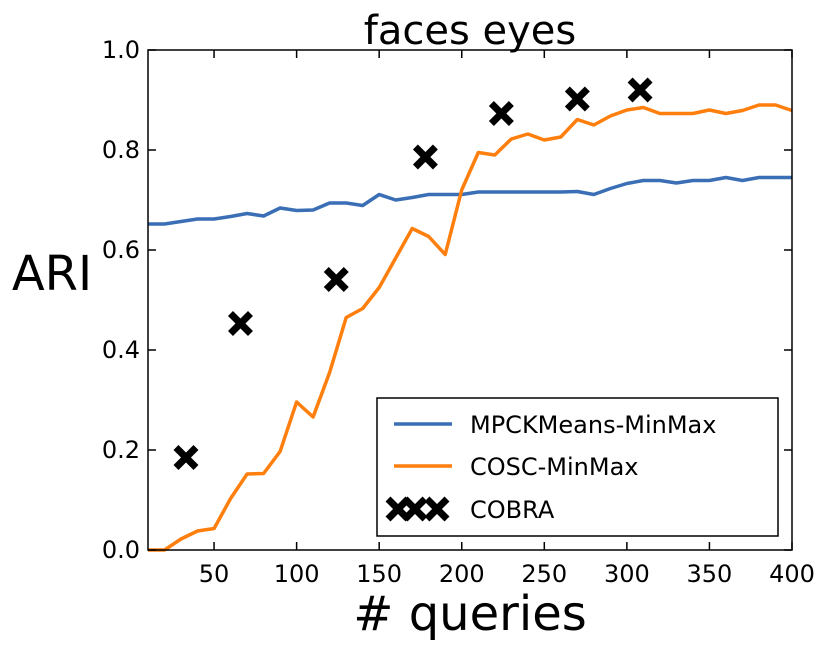 The image size is (830, 650). Describe the element at coordinates (121, 550) in the screenshot. I see `y-tick-label: 0.0` at that location.